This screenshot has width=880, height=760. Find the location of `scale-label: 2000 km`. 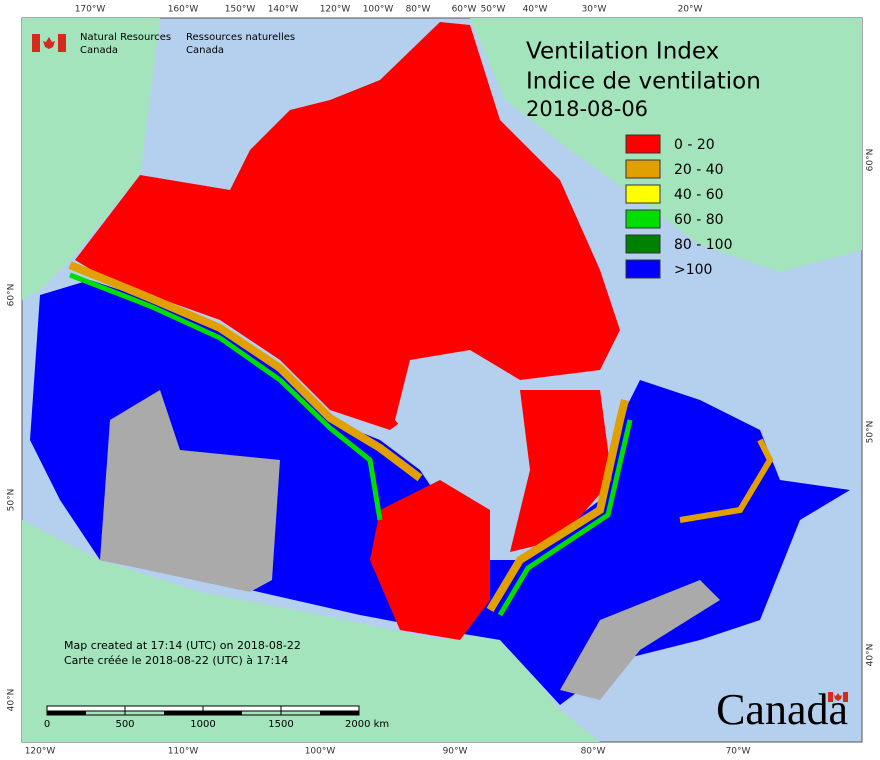

scale-label: 2000 km is located at coordinates (367, 724).